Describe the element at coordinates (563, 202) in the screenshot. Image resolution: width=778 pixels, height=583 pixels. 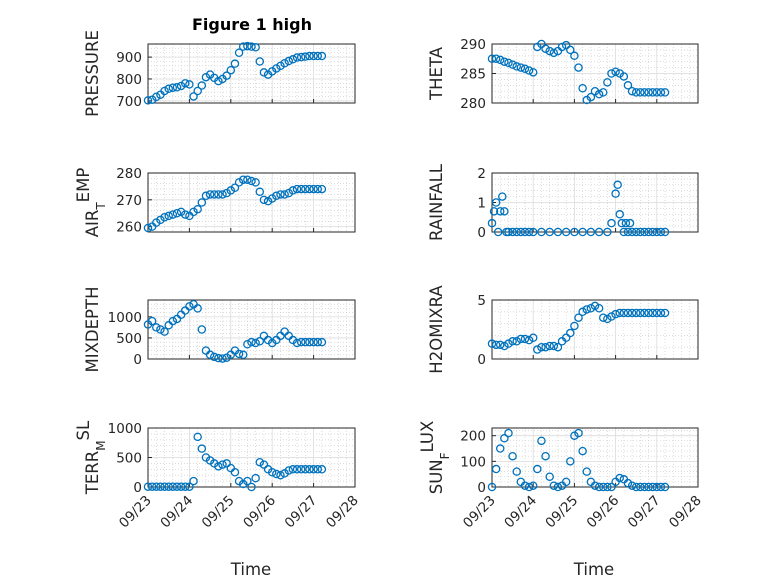
I see `axes-rainfall: 0 1 2 RAINFALL` at that location.